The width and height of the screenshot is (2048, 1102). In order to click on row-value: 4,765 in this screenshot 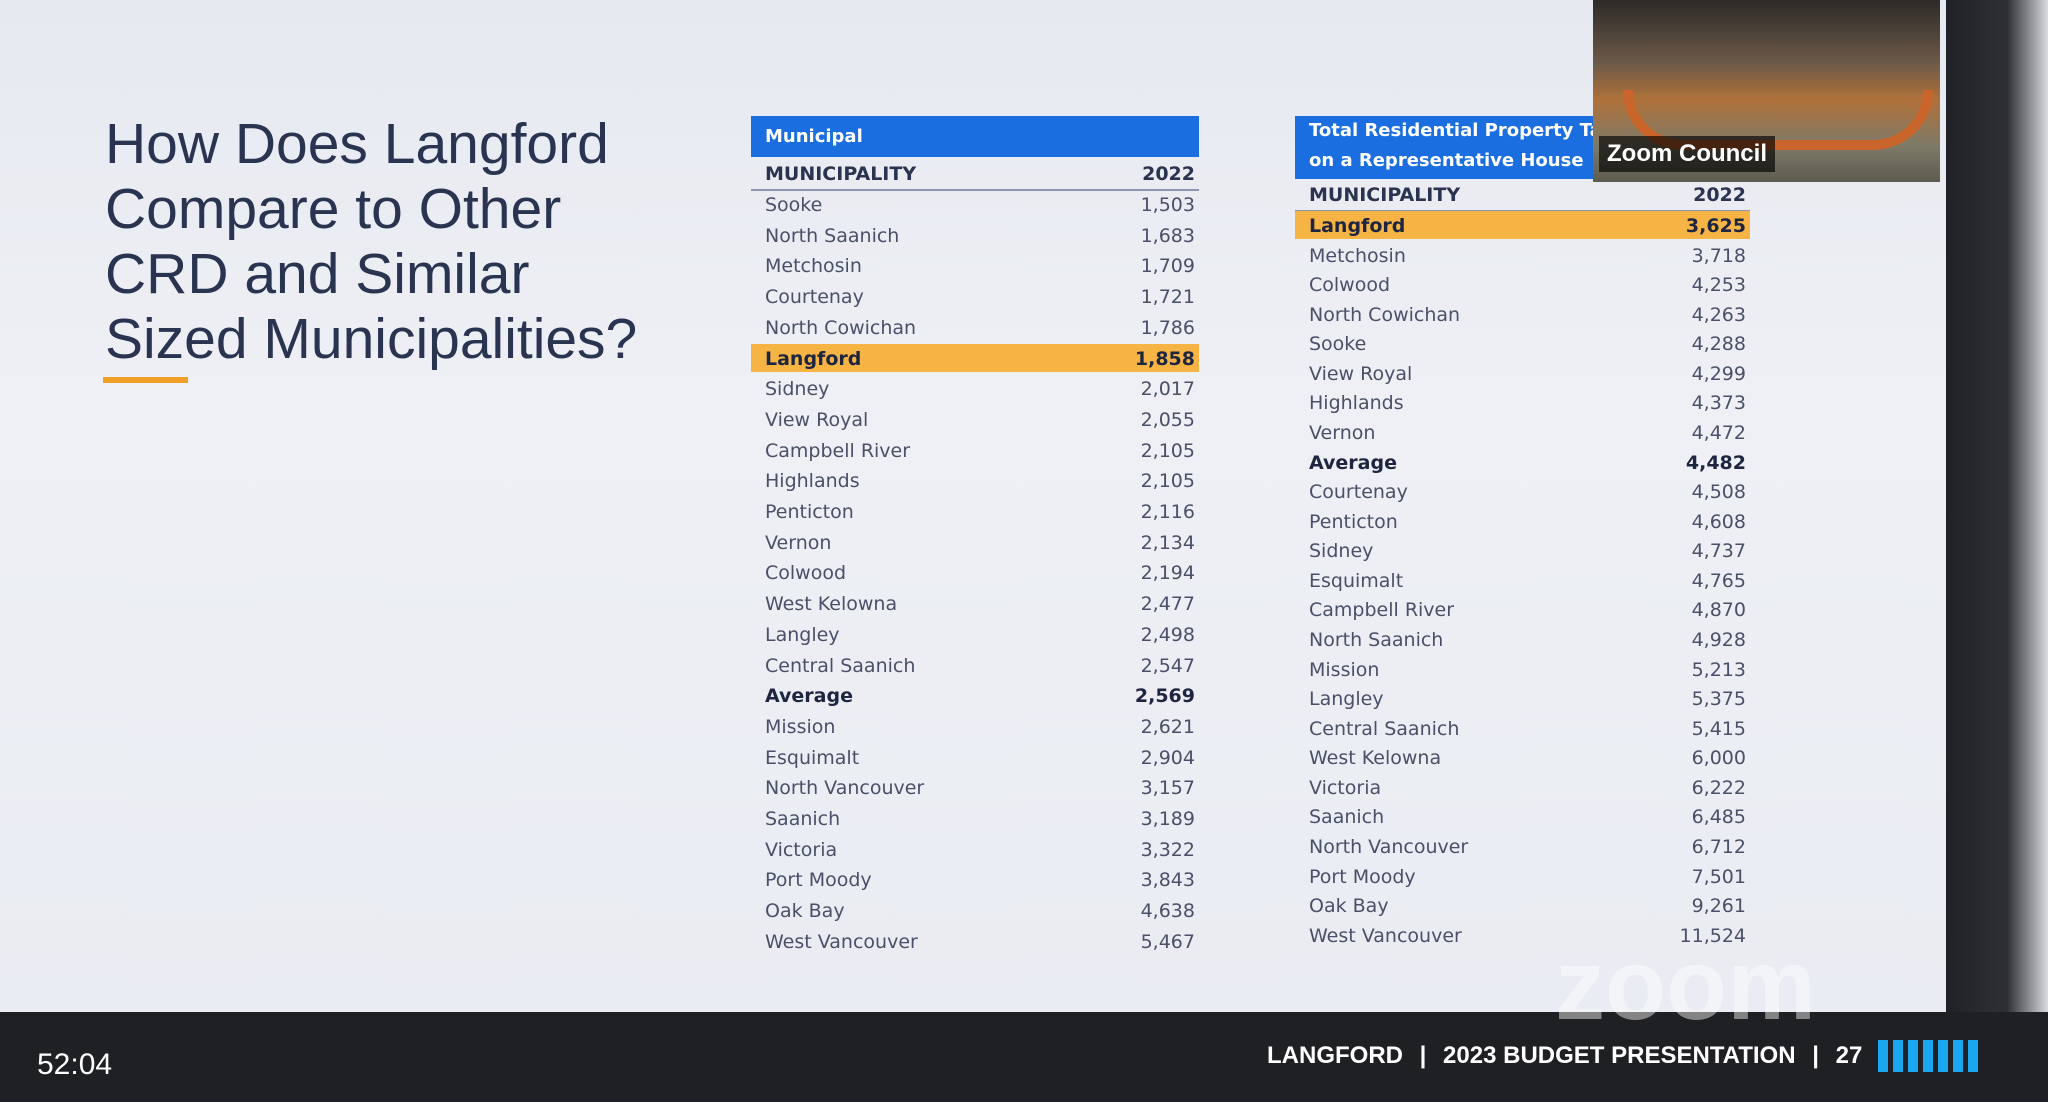, I will do `click(1718, 580)`.